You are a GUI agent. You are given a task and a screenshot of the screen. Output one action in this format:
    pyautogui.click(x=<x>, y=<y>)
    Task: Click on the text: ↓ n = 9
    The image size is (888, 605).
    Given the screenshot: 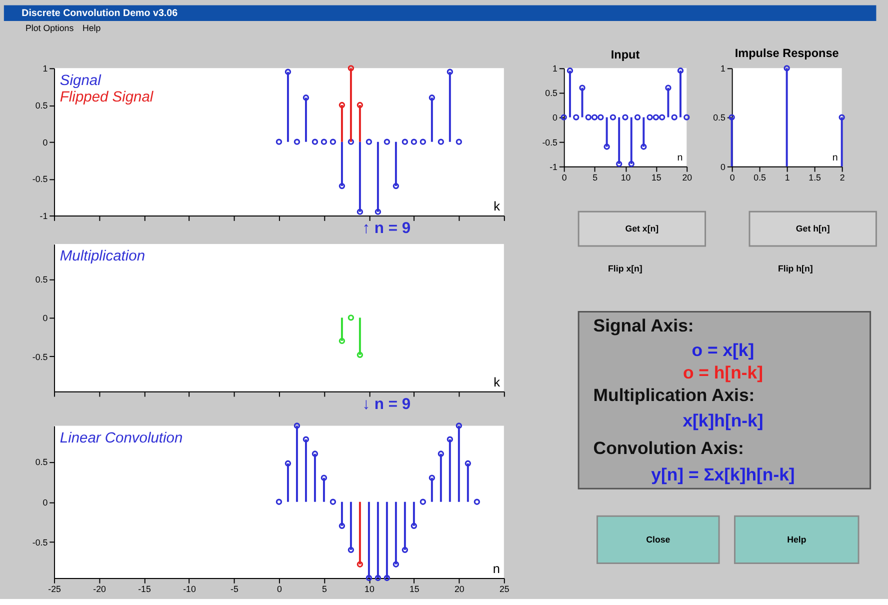 What is the action you would take?
    pyautogui.click(x=386, y=405)
    